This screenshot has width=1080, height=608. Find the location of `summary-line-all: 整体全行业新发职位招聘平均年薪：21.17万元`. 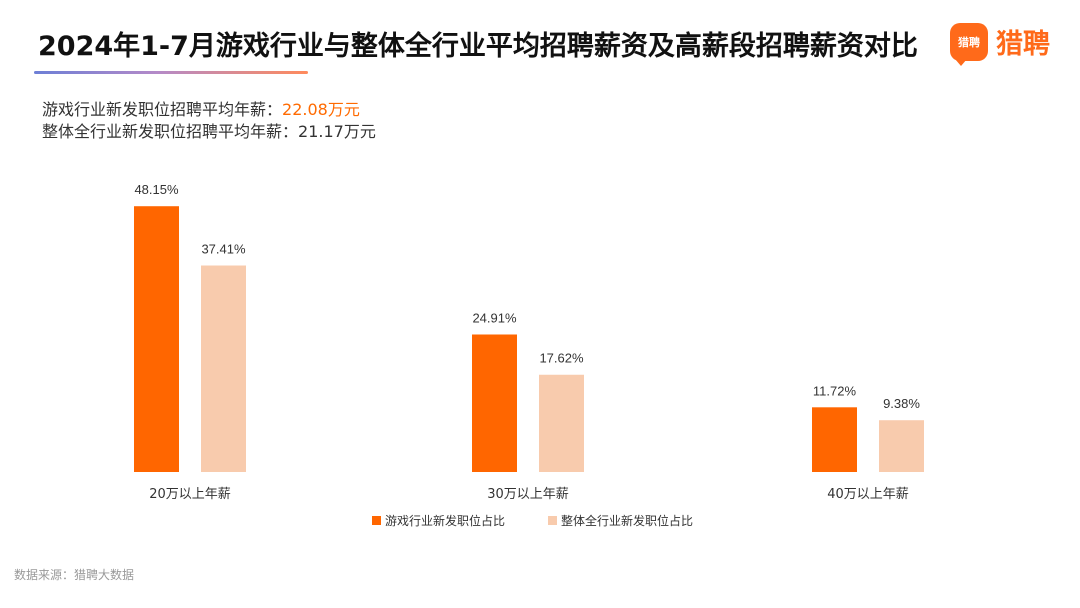

summary-line-all: 整体全行业新发职位招聘平均年薪：21.17万元 is located at coordinates (209, 132).